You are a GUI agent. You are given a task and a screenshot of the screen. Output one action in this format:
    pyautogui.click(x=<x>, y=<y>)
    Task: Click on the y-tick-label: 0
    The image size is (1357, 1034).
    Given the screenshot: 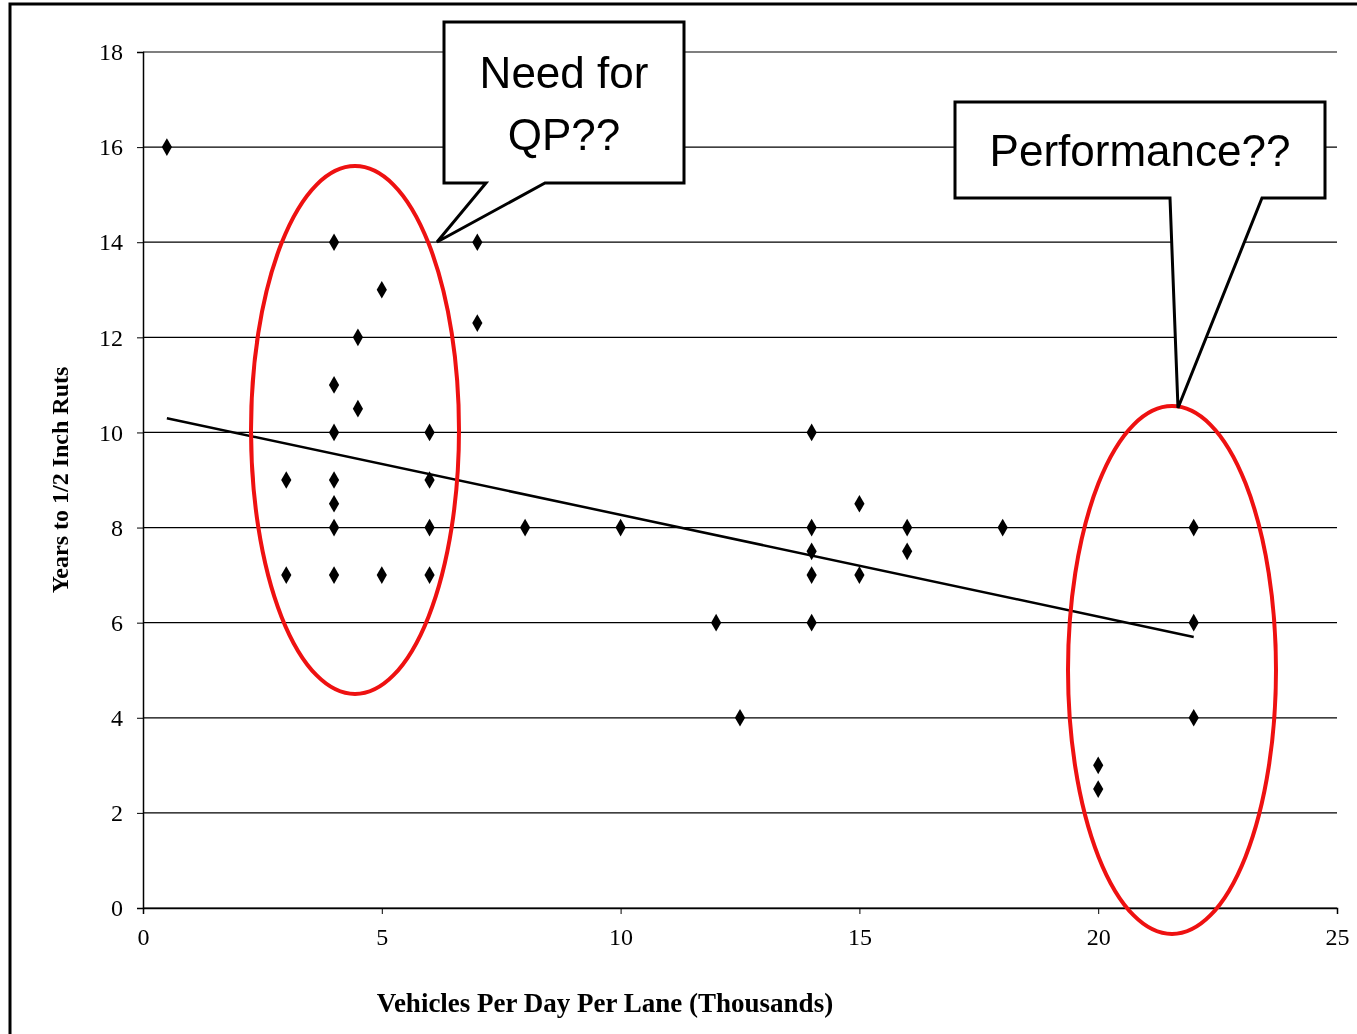 What is the action you would take?
    pyautogui.click(x=117, y=908)
    